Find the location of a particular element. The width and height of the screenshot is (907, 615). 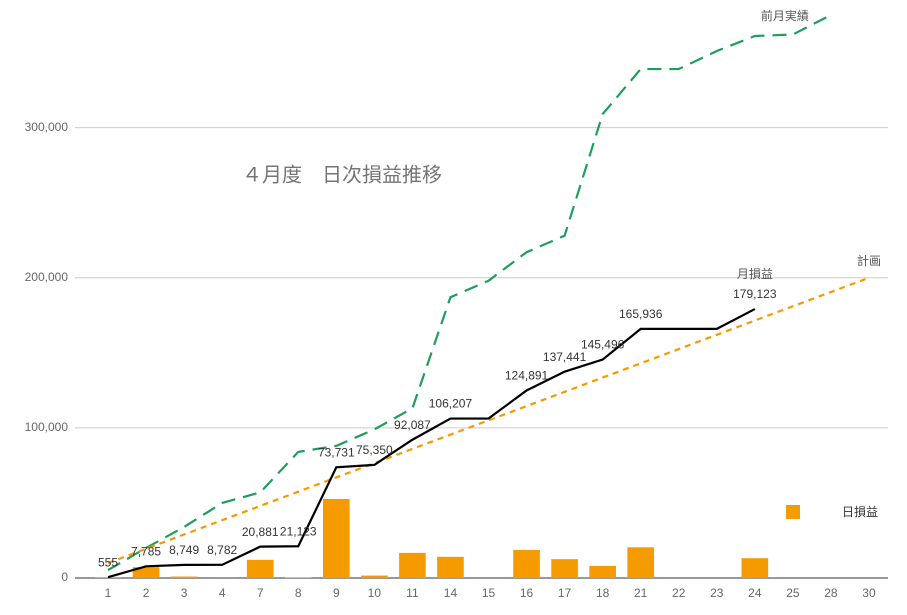

data-label: 21,123 is located at coordinates (298, 531).